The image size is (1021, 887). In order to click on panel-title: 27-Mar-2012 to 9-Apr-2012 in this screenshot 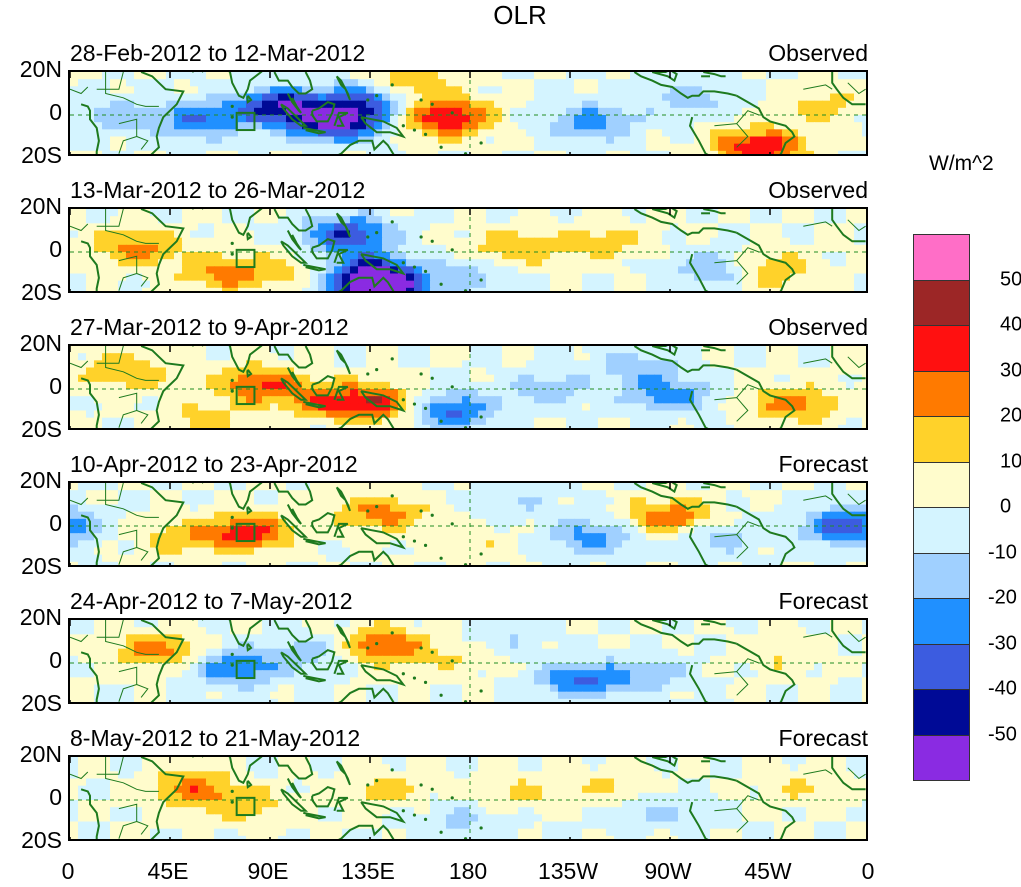, I will do `click(209, 327)`.